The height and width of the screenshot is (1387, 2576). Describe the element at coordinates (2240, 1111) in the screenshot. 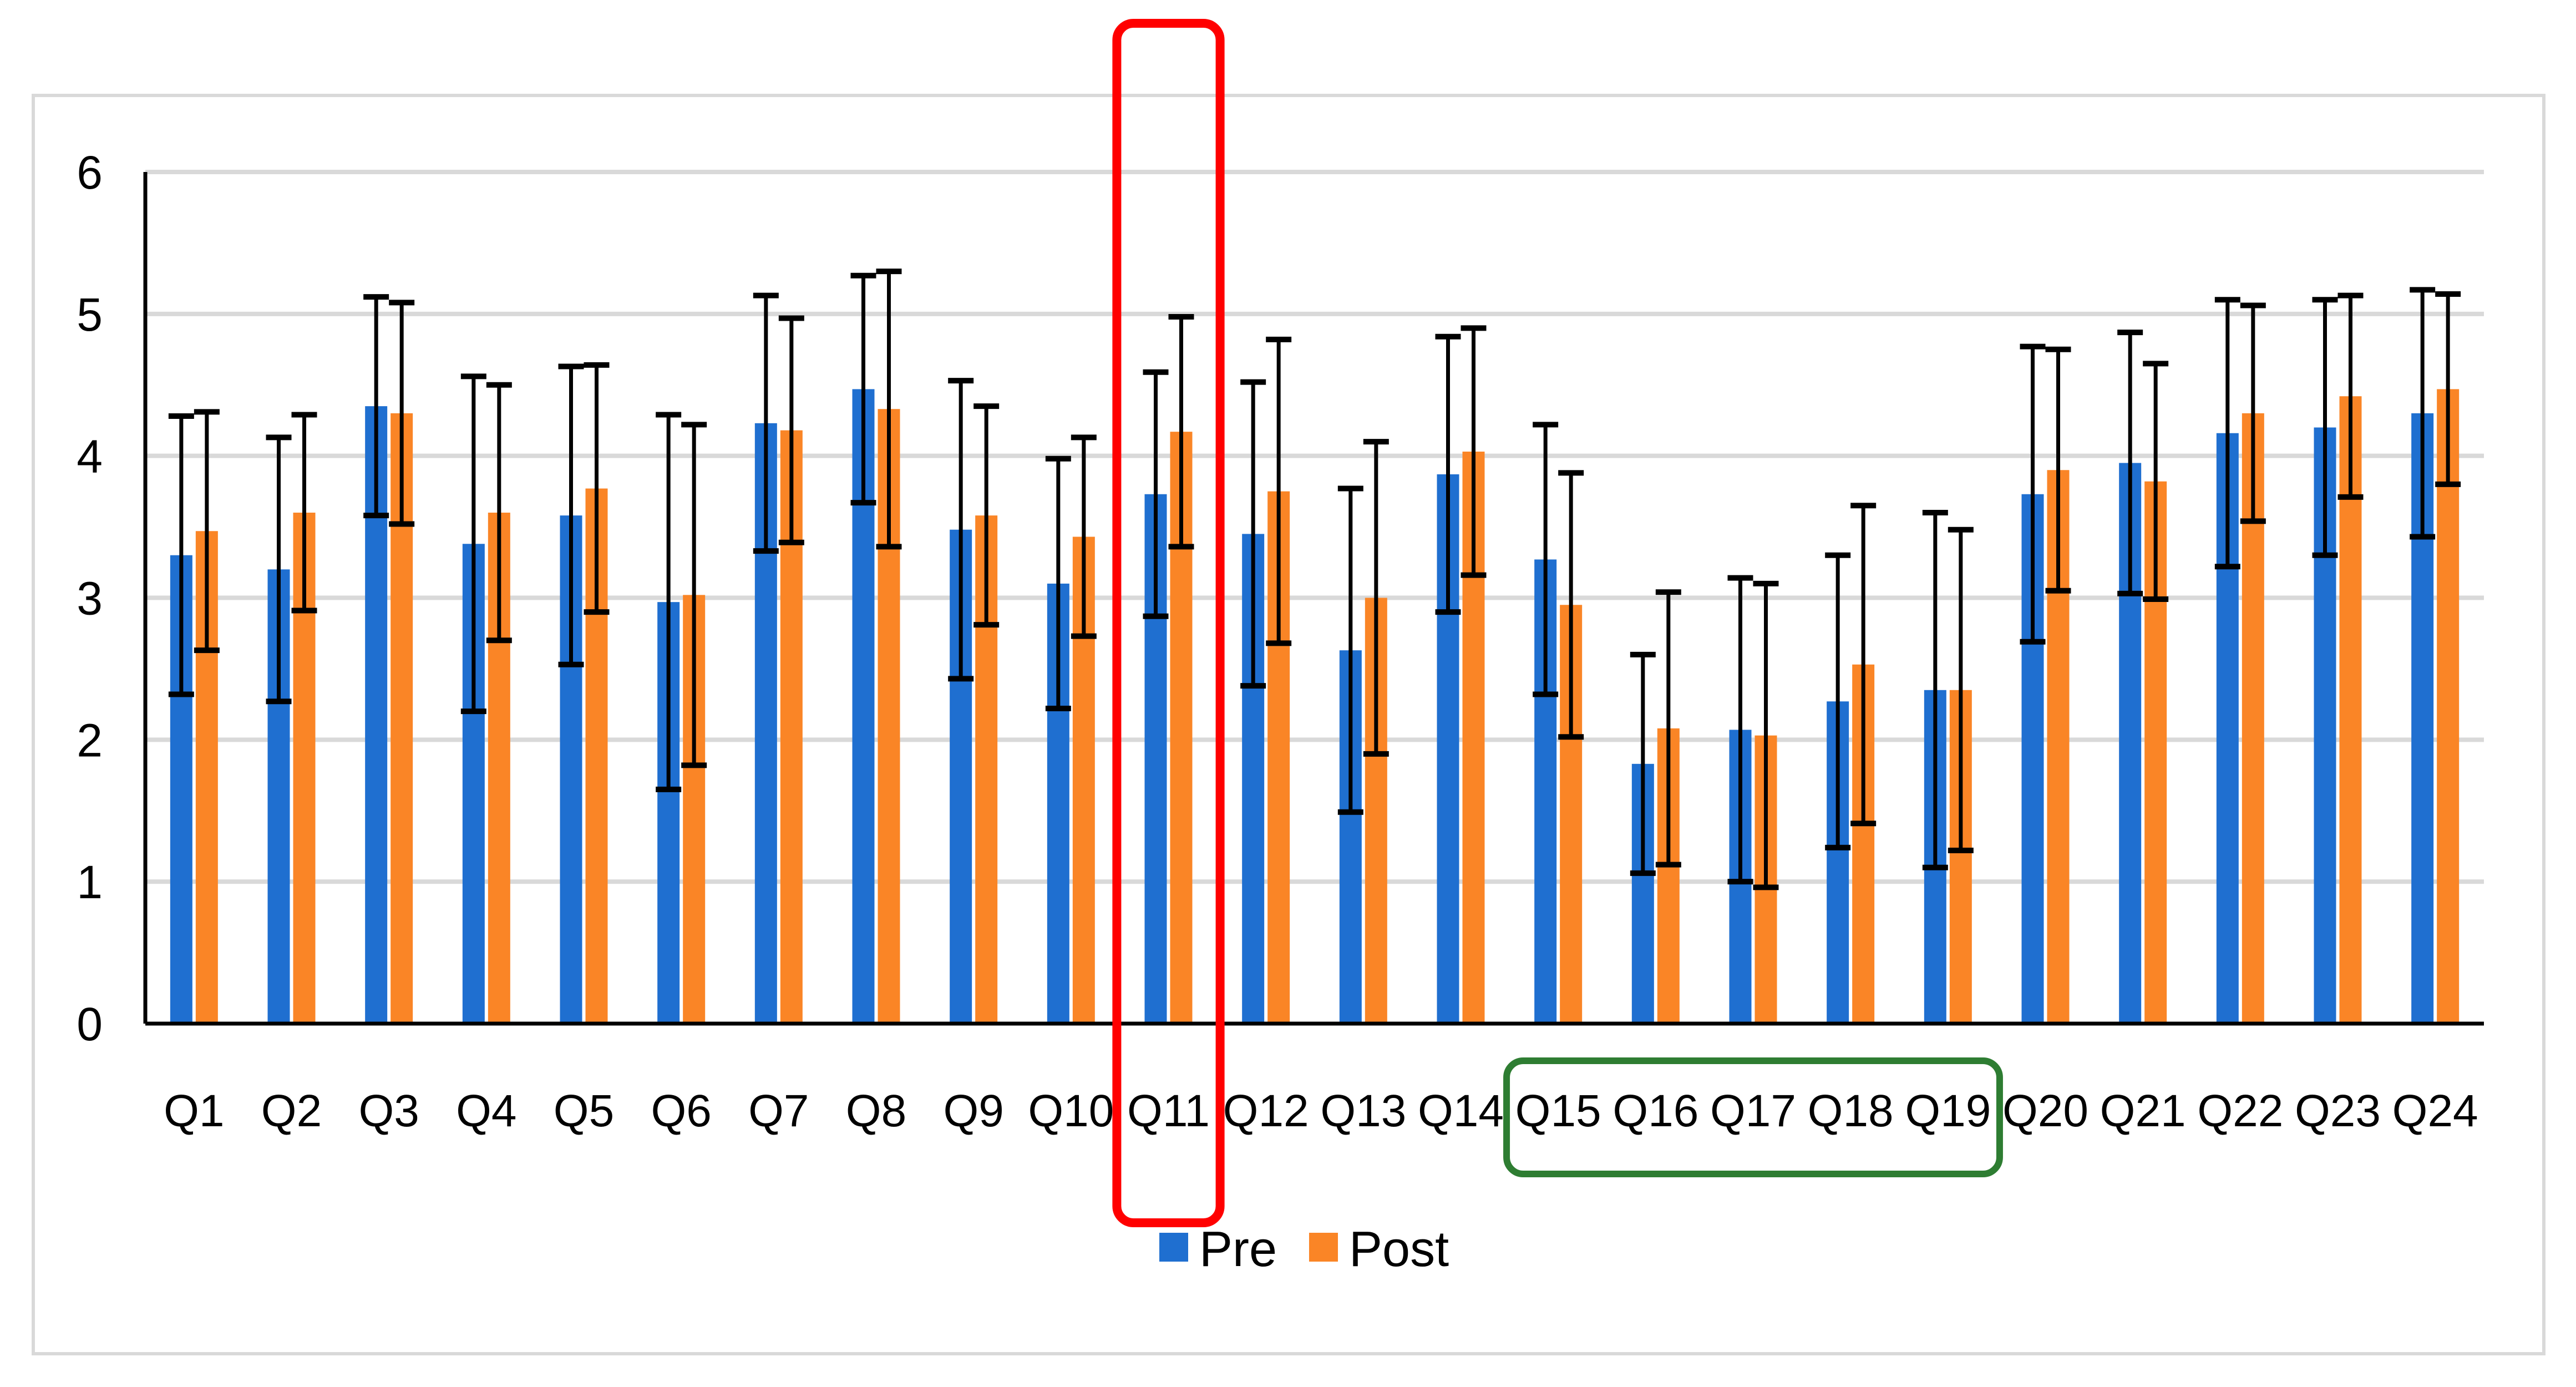

I see `x-tick-label: Q22` at that location.